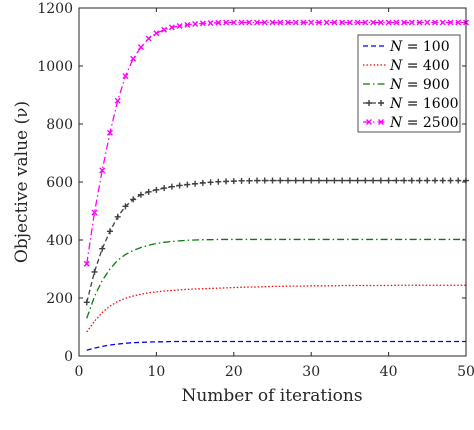 Image resolution: width=474 pixels, height=430 pixels. Describe the element at coordinates (59, 299) in the screenshot. I see `y-tick-label: 200` at that location.